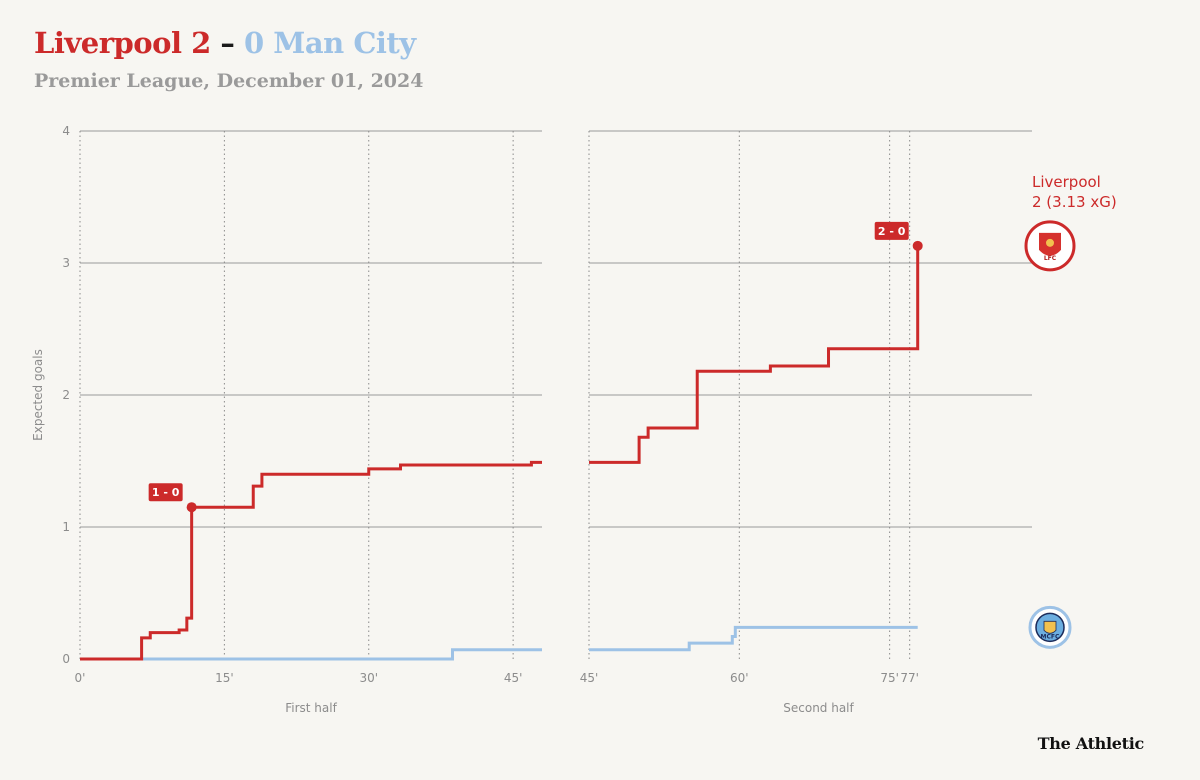  What do you see at coordinates (66, 131) in the screenshot?
I see `y-tick-label: 4` at bounding box center [66, 131].